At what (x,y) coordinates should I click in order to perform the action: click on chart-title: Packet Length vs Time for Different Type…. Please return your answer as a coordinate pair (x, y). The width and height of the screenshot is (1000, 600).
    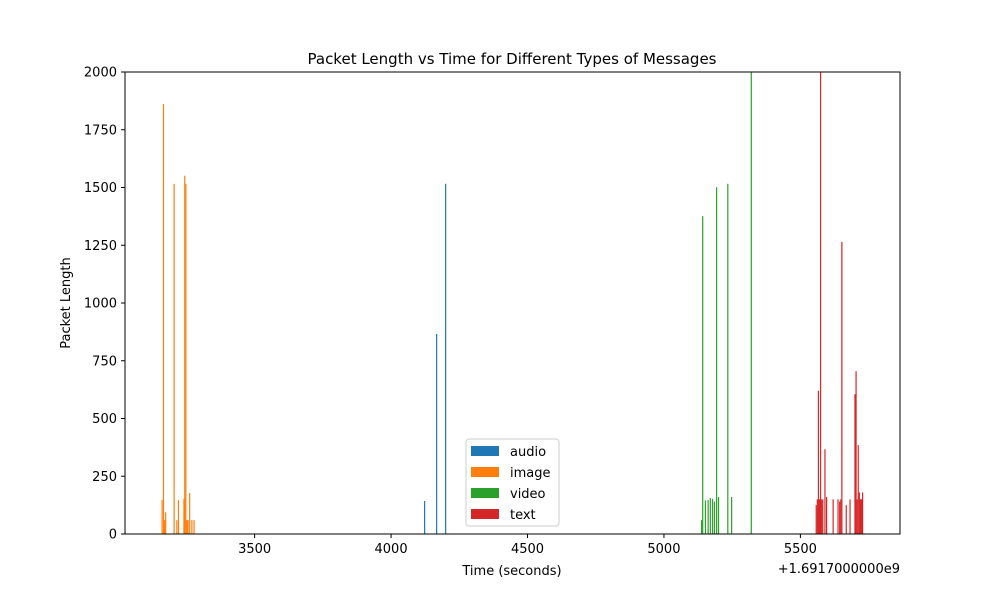
    Looking at the image, I should click on (512, 59).